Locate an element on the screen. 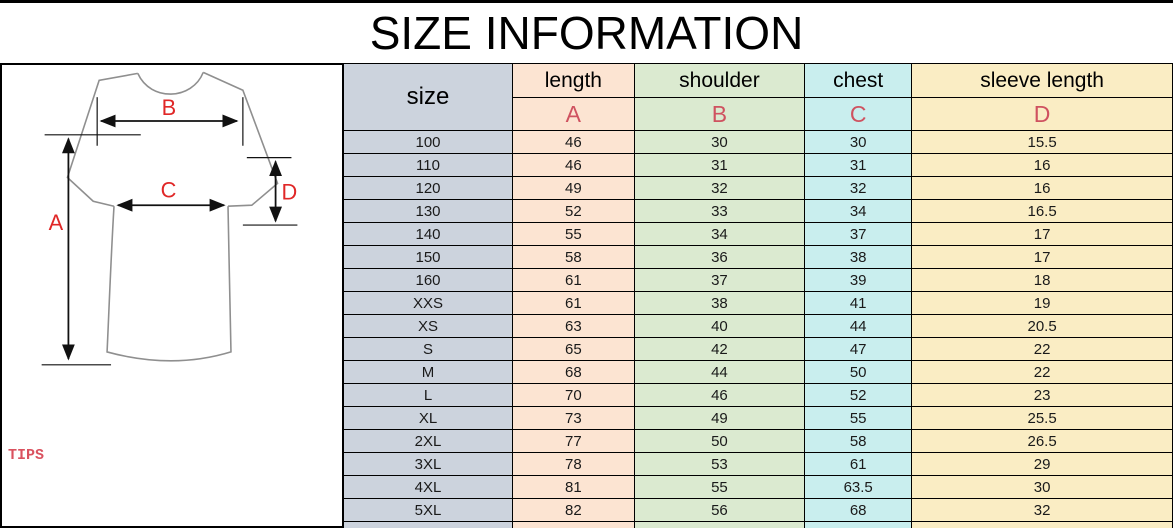 The height and width of the screenshot is (528, 1173). size-cell: 120 is located at coordinates (428, 188).